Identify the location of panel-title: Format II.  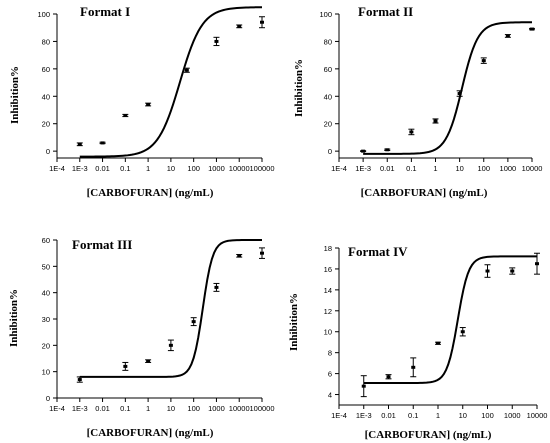
(385, 11).